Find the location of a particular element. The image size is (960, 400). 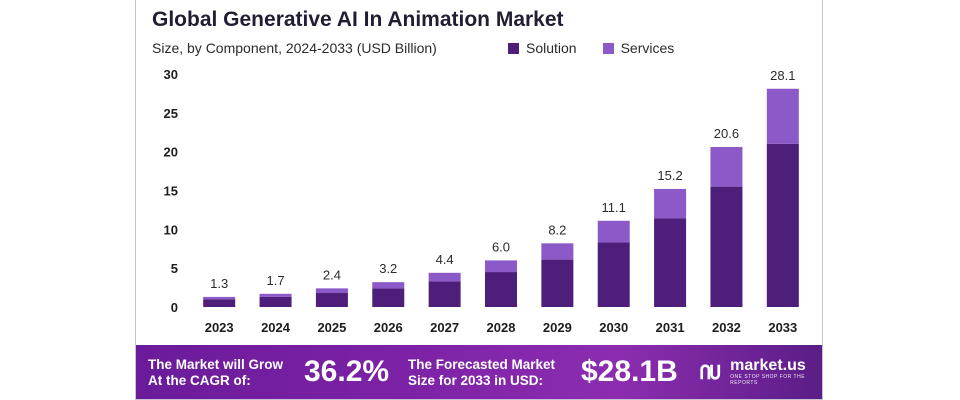

forecast-value: $28.1B is located at coordinates (629, 371).